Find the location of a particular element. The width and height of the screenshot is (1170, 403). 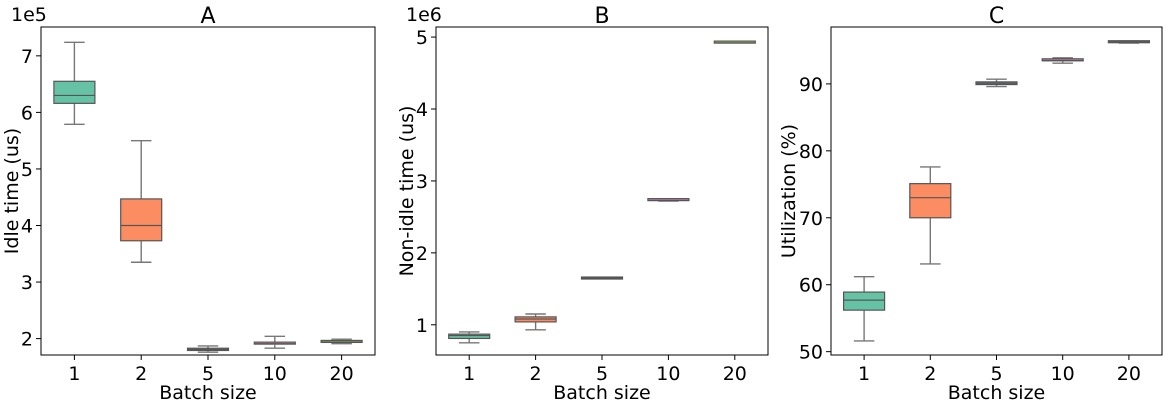

axis-offset-text: 1e6 is located at coordinates (424, 15).